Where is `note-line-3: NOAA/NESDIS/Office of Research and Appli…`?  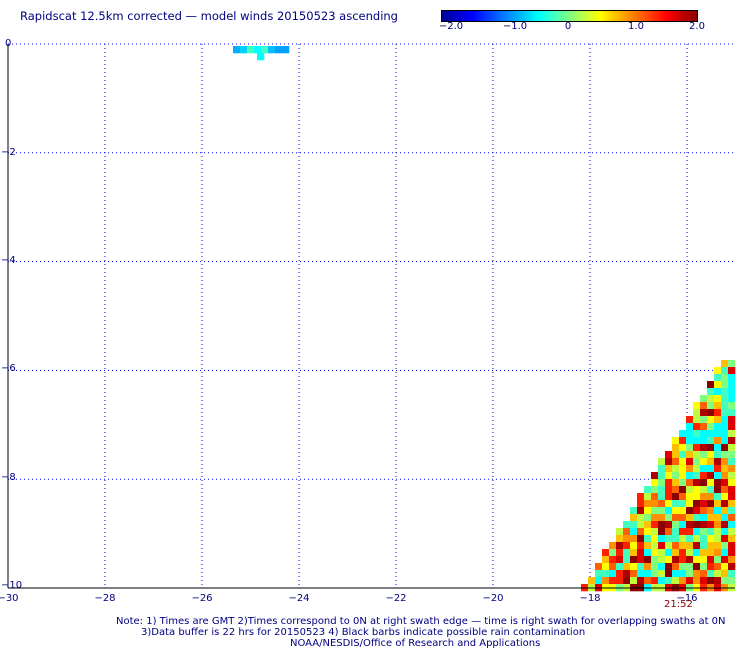 note-line-3: NOAA/NESDIS/Office of Research and Appli… is located at coordinates (415, 643).